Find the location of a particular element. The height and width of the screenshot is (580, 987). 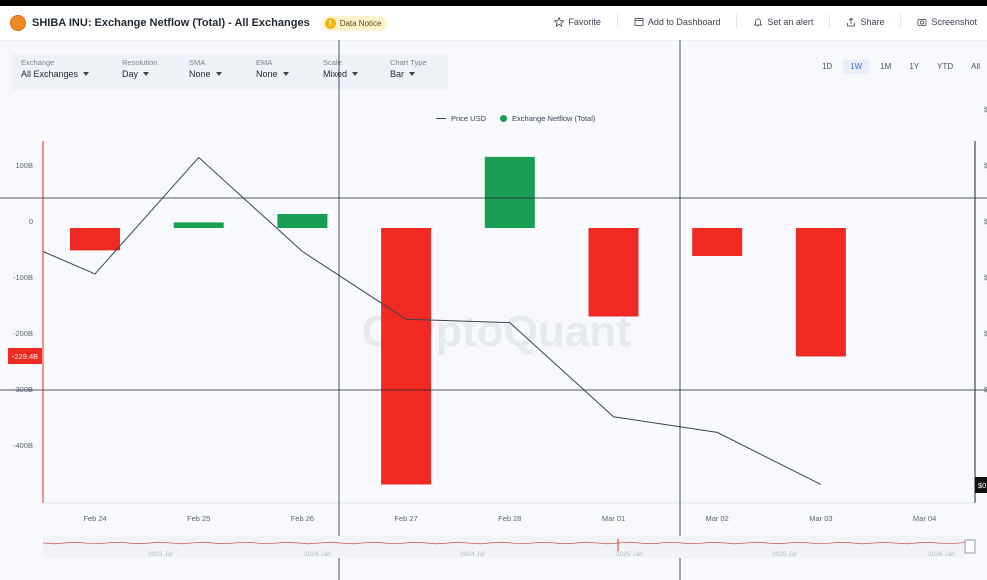

navigator-tick-label: 2025 Jul is located at coordinates (784, 554).